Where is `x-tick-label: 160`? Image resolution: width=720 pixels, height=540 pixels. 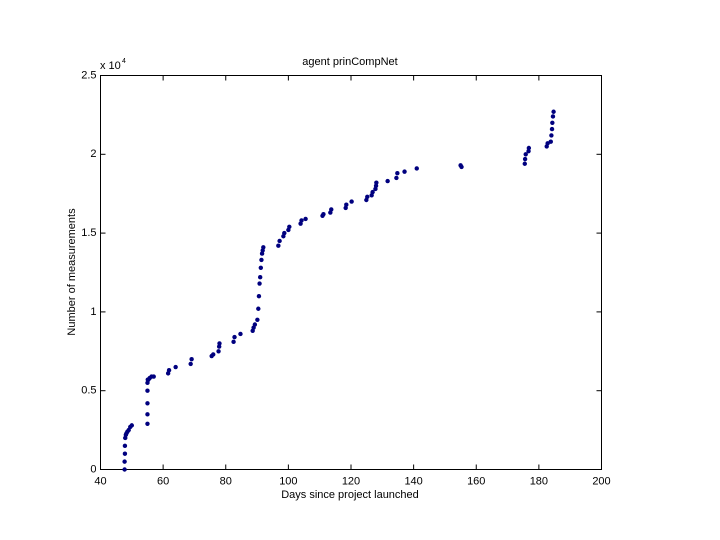
x-tick-label: 160 is located at coordinates (476, 481).